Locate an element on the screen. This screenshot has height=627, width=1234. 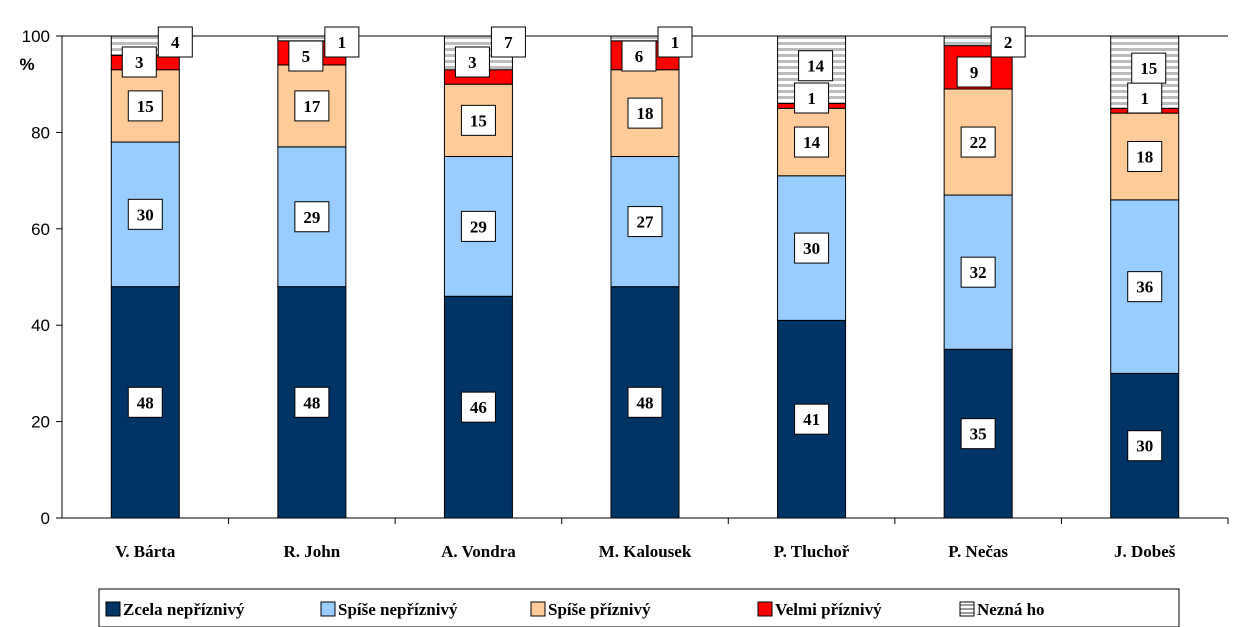
data-label-nezna-ho-m-kalousek: 1 is located at coordinates (675, 42).